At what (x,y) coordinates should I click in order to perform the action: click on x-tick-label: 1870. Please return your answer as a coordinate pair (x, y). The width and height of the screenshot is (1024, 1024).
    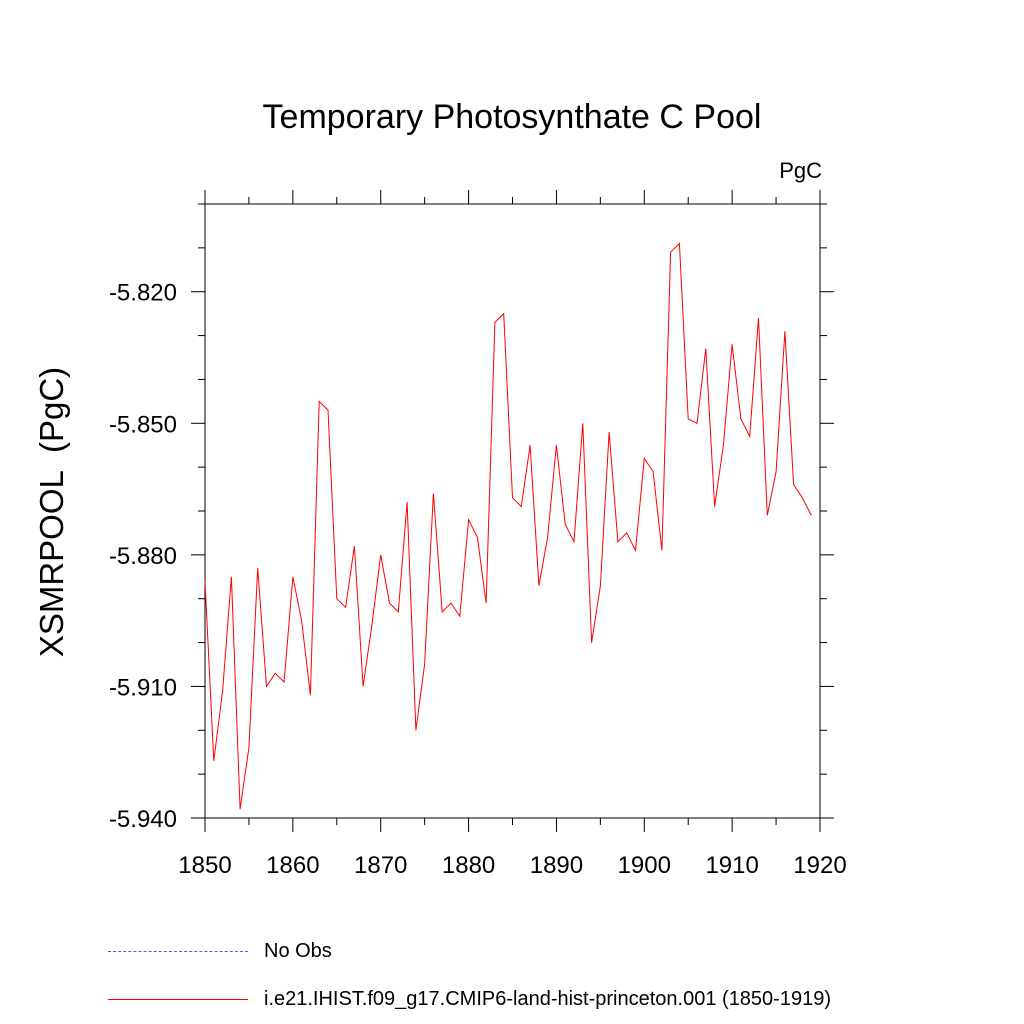
    Looking at the image, I should click on (380, 865).